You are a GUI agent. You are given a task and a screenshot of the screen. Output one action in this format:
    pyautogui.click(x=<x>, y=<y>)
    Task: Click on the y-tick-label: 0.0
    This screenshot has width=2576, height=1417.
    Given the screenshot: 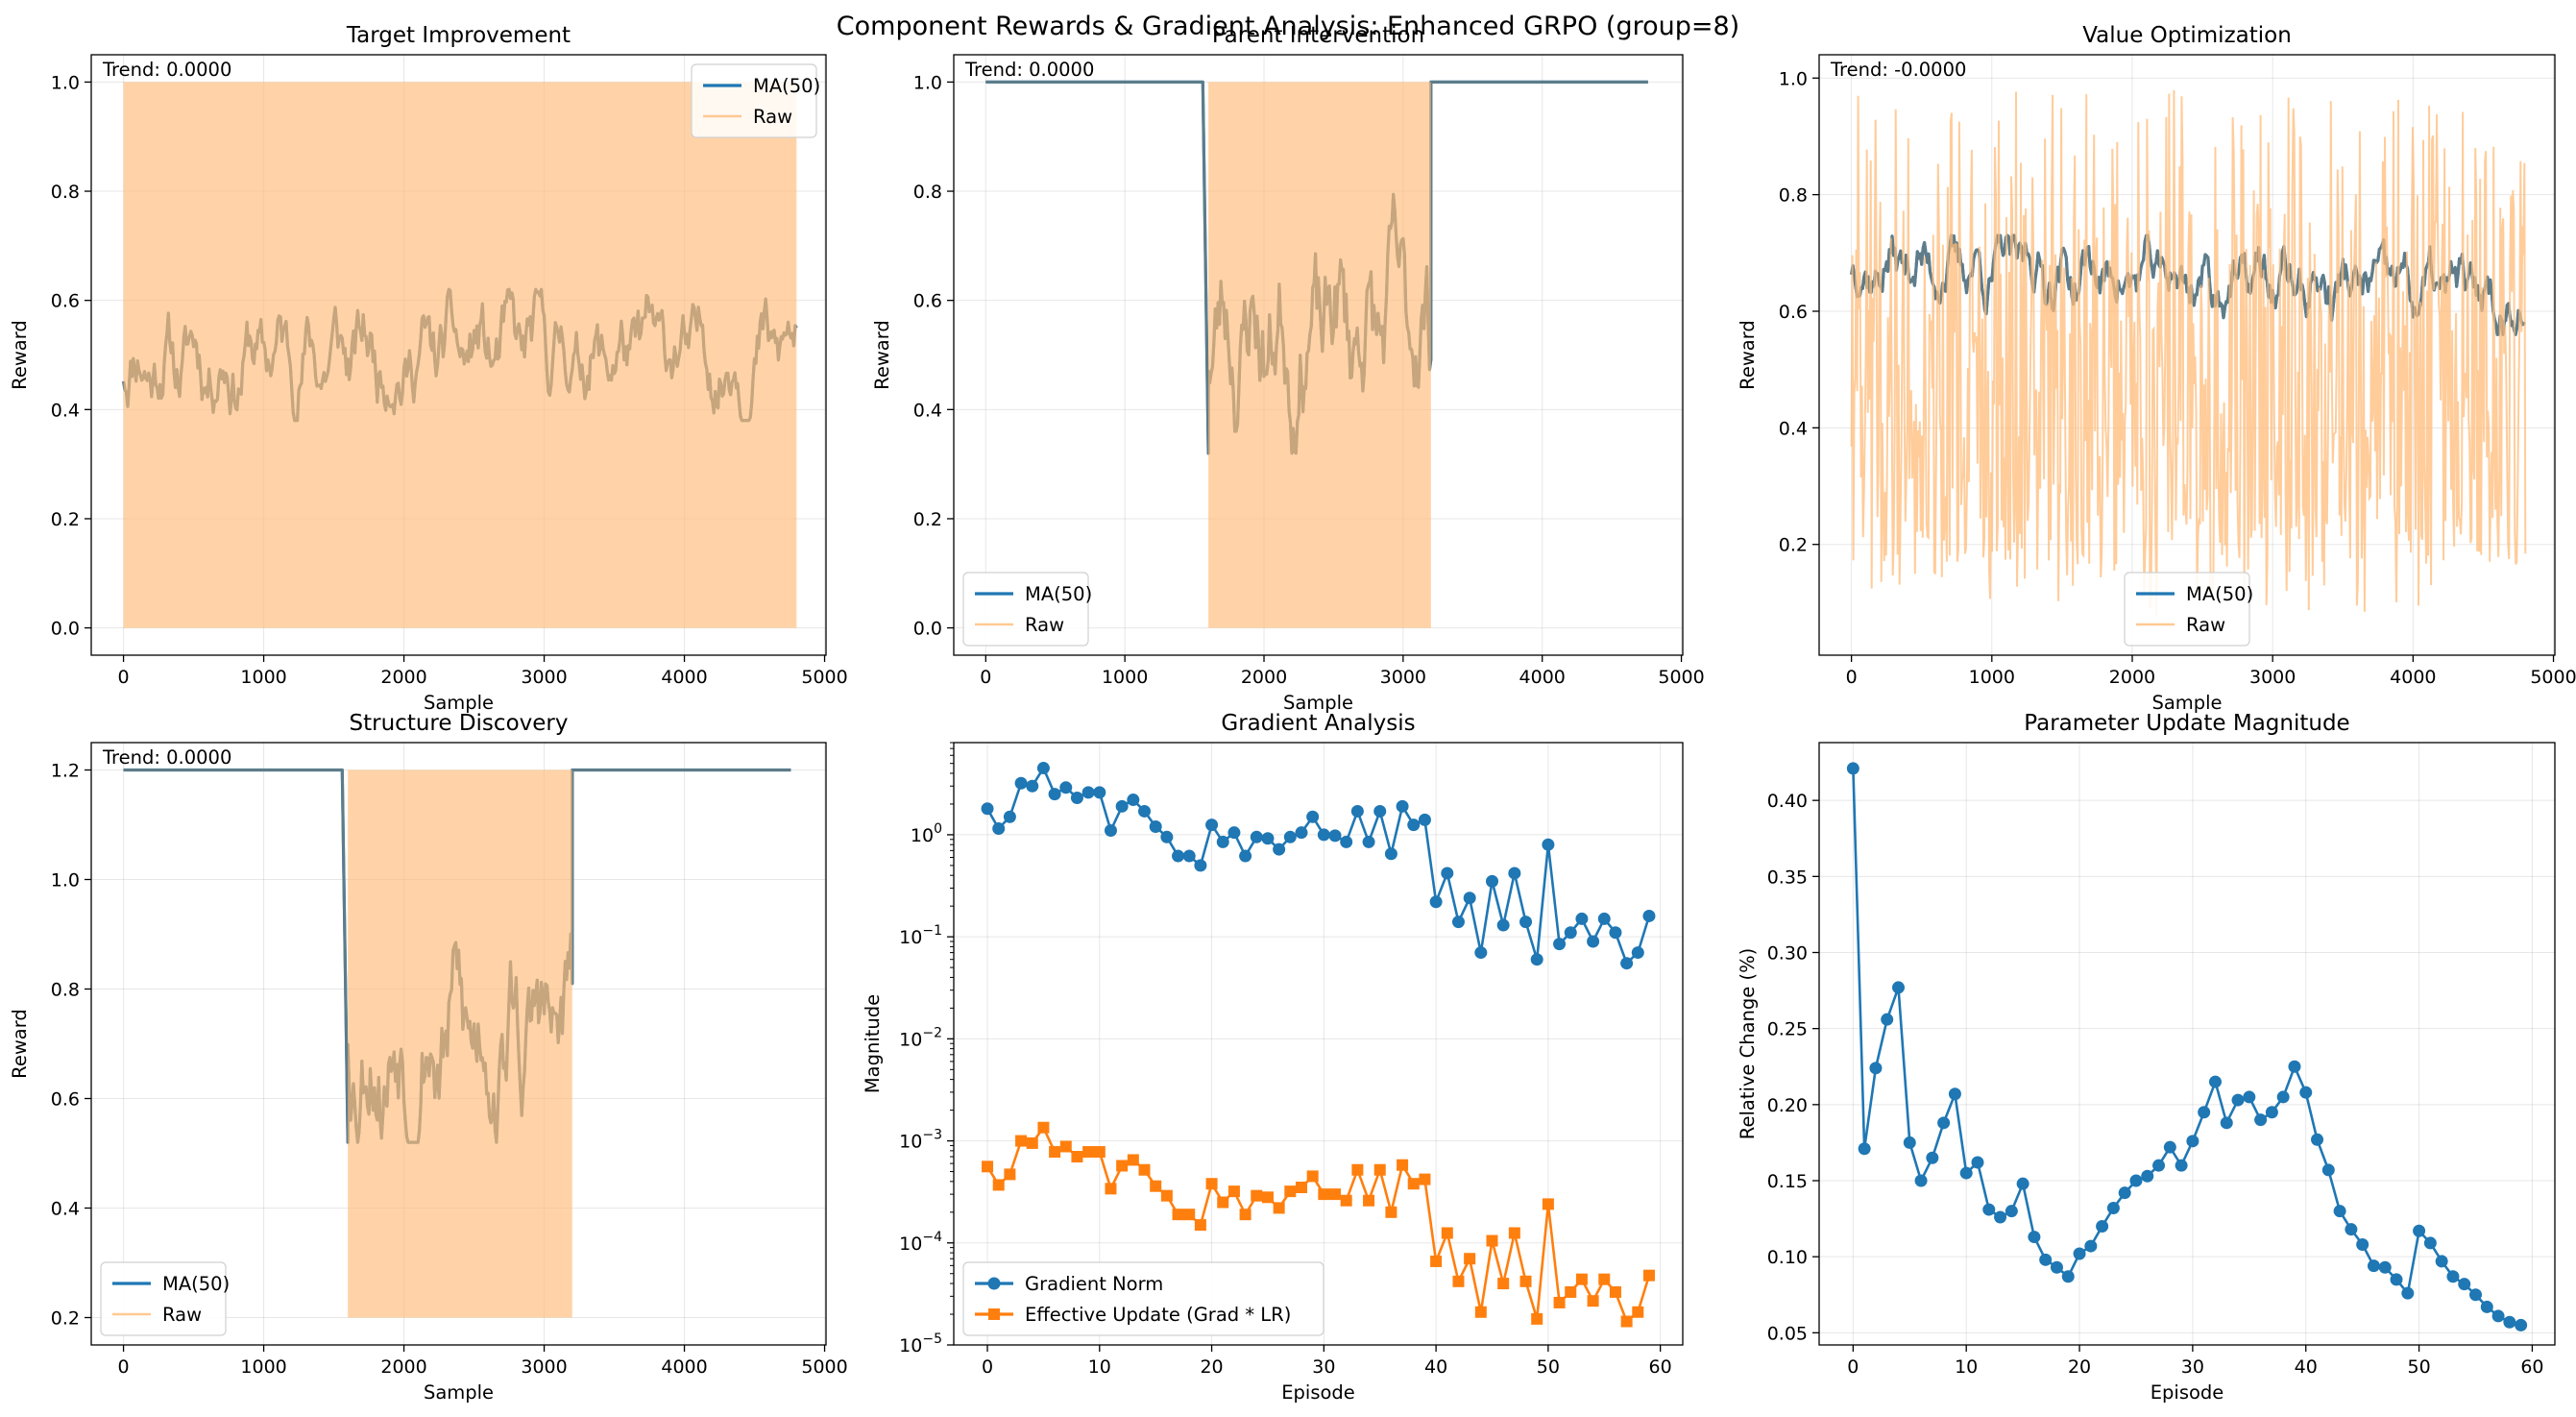 What is the action you would take?
    pyautogui.click(x=928, y=629)
    